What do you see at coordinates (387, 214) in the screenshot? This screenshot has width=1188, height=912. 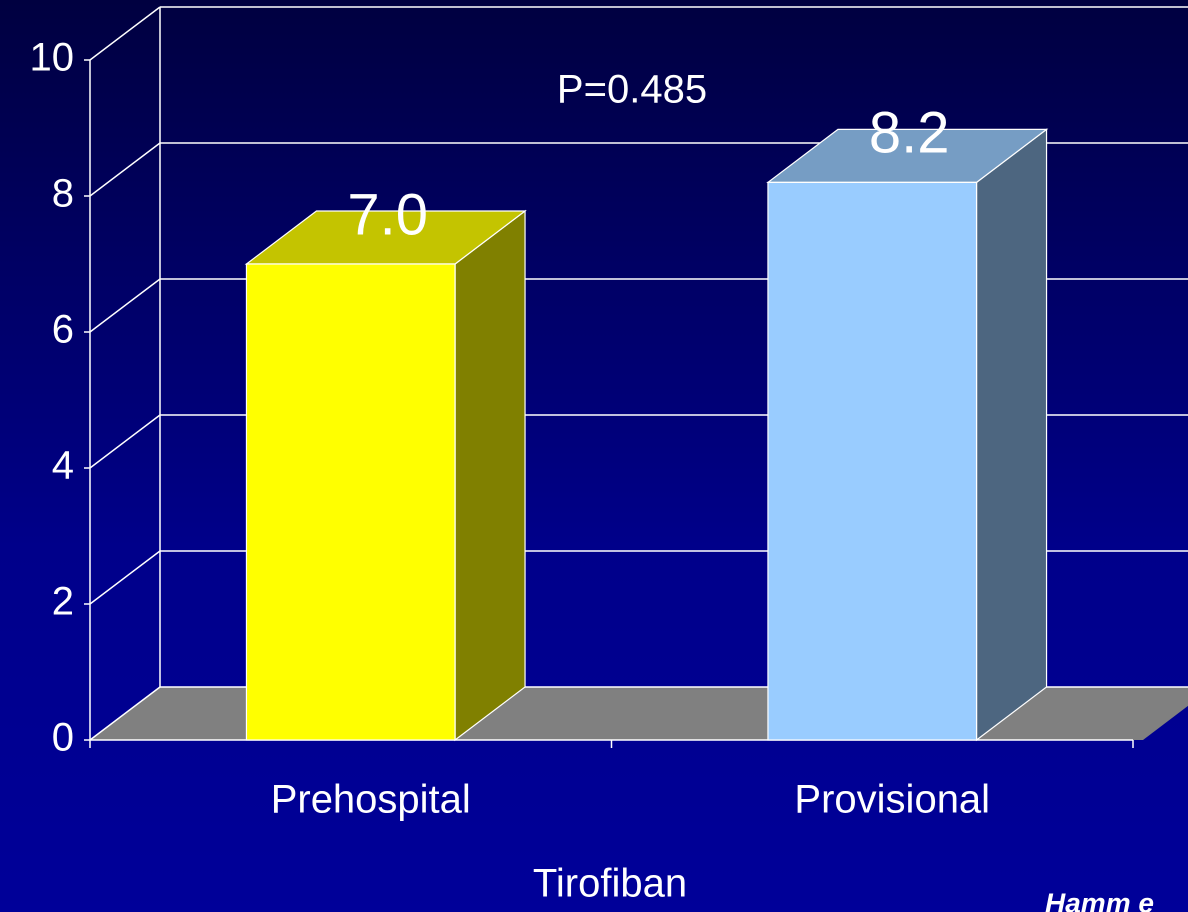 I see `value-label: 7.0` at bounding box center [387, 214].